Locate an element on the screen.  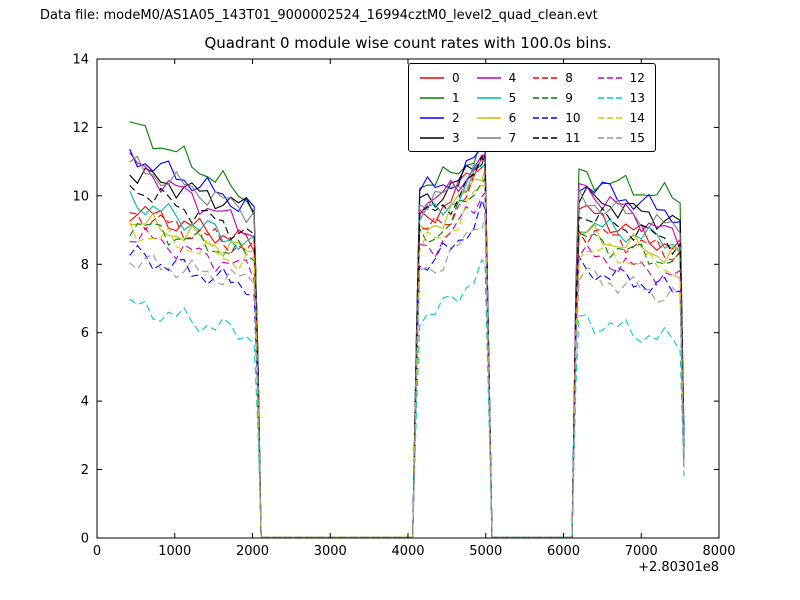
x-tick-label: 1000 is located at coordinates (174, 551).